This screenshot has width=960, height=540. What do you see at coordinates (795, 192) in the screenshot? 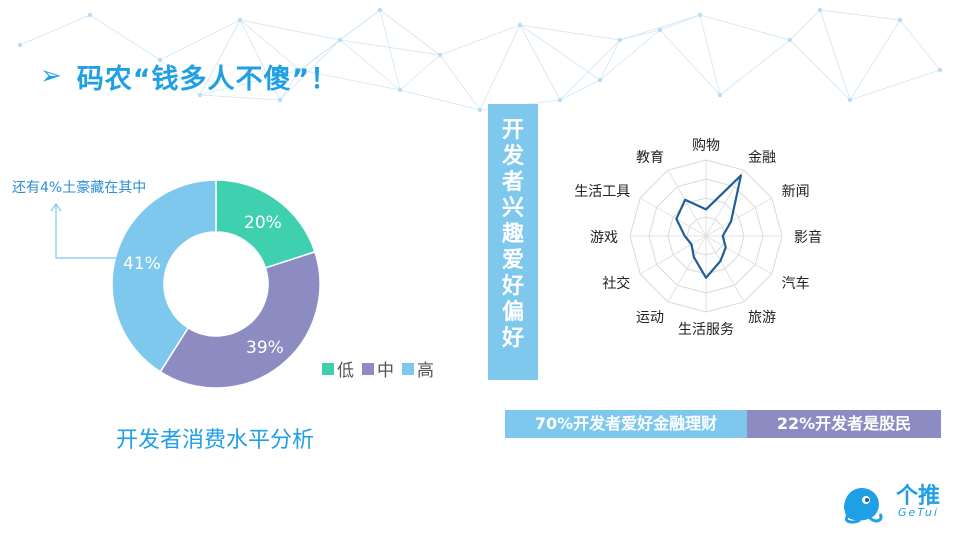
I see `radar-label-2: 新闻` at bounding box center [795, 192].